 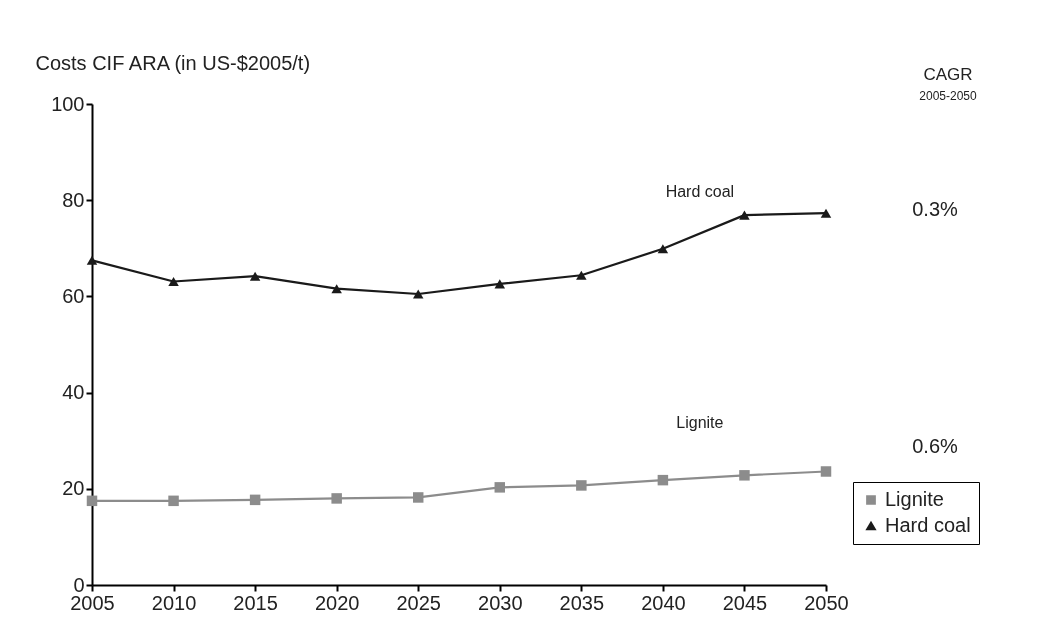 I want to click on x-tick-label: 2010, so click(x=174, y=602).